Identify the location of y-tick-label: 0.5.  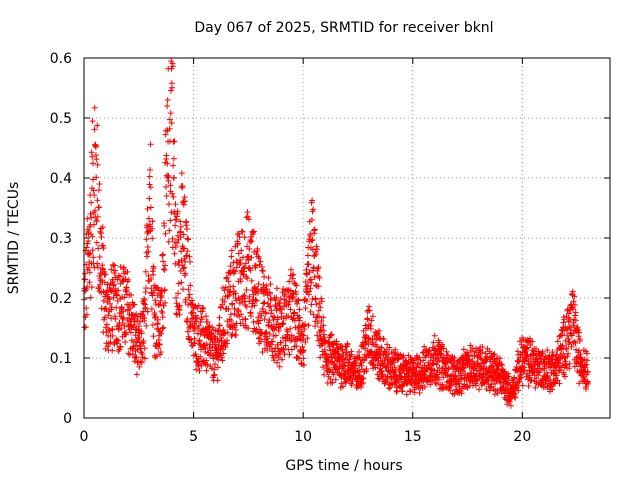
(61, 119).